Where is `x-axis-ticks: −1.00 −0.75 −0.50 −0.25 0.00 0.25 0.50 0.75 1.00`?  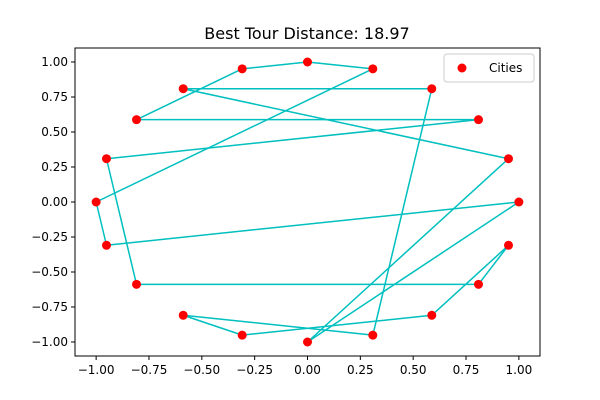 x-axis-ticks: −1.00 −0.75 −0.50 −0.25 0.00 0.25 0.50 0.75 1.00 is located at coordinates (305, 366).